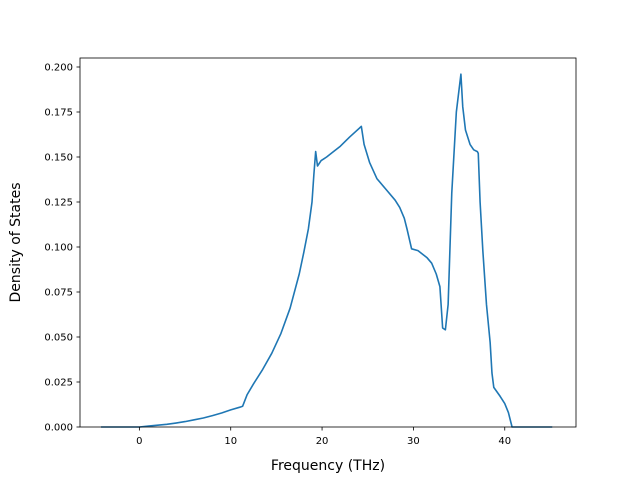 The width and height of the screenshot is (640, 480). Describe the element at coordinates (58, 158) in the screenshot. I see `y-tick-label: 0.150` at that location.